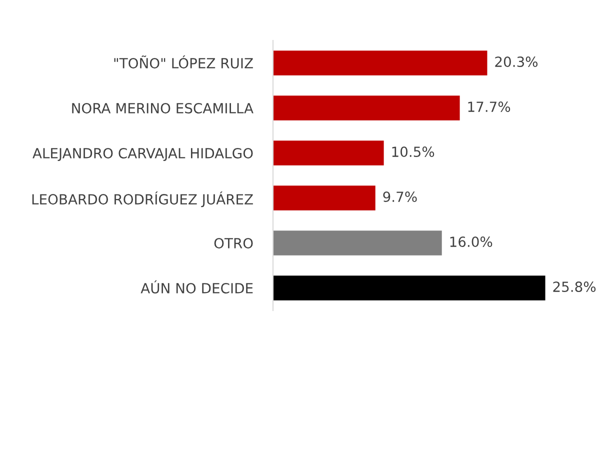 The height and width of the screenshot is (450, 600). Describe the element at coordinates (233, 243) in the screenshot. I see `y-tick-label: OTRO` at that location.